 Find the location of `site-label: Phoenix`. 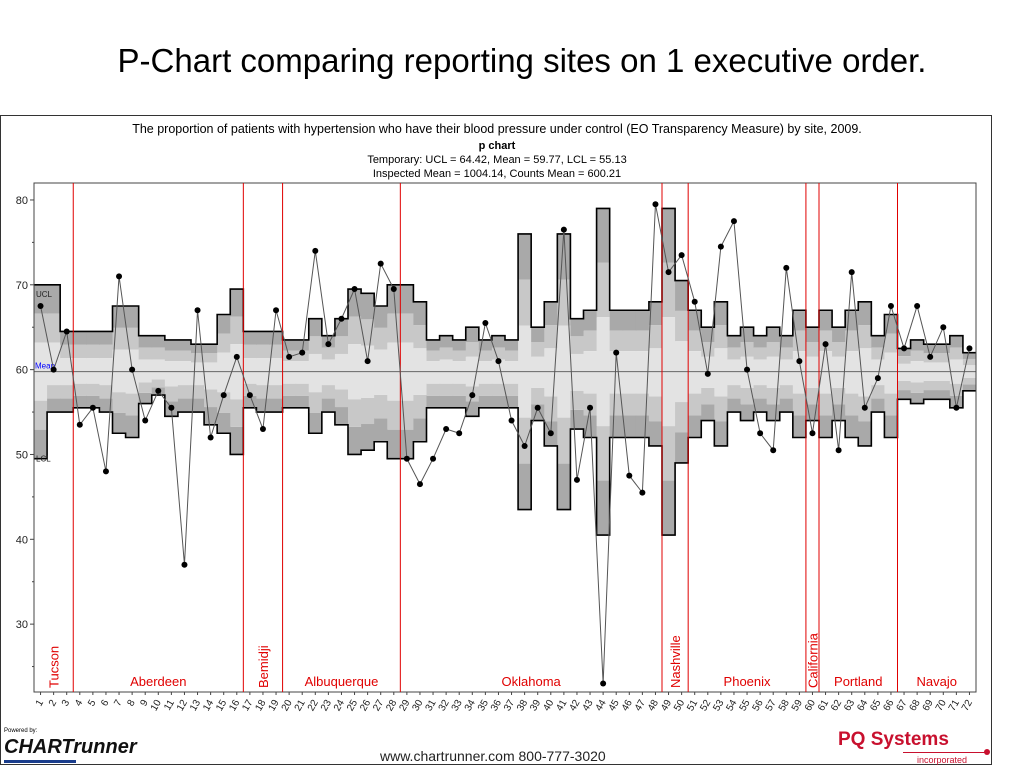

site-label: Phoenix is located at coordinates (747, 681).